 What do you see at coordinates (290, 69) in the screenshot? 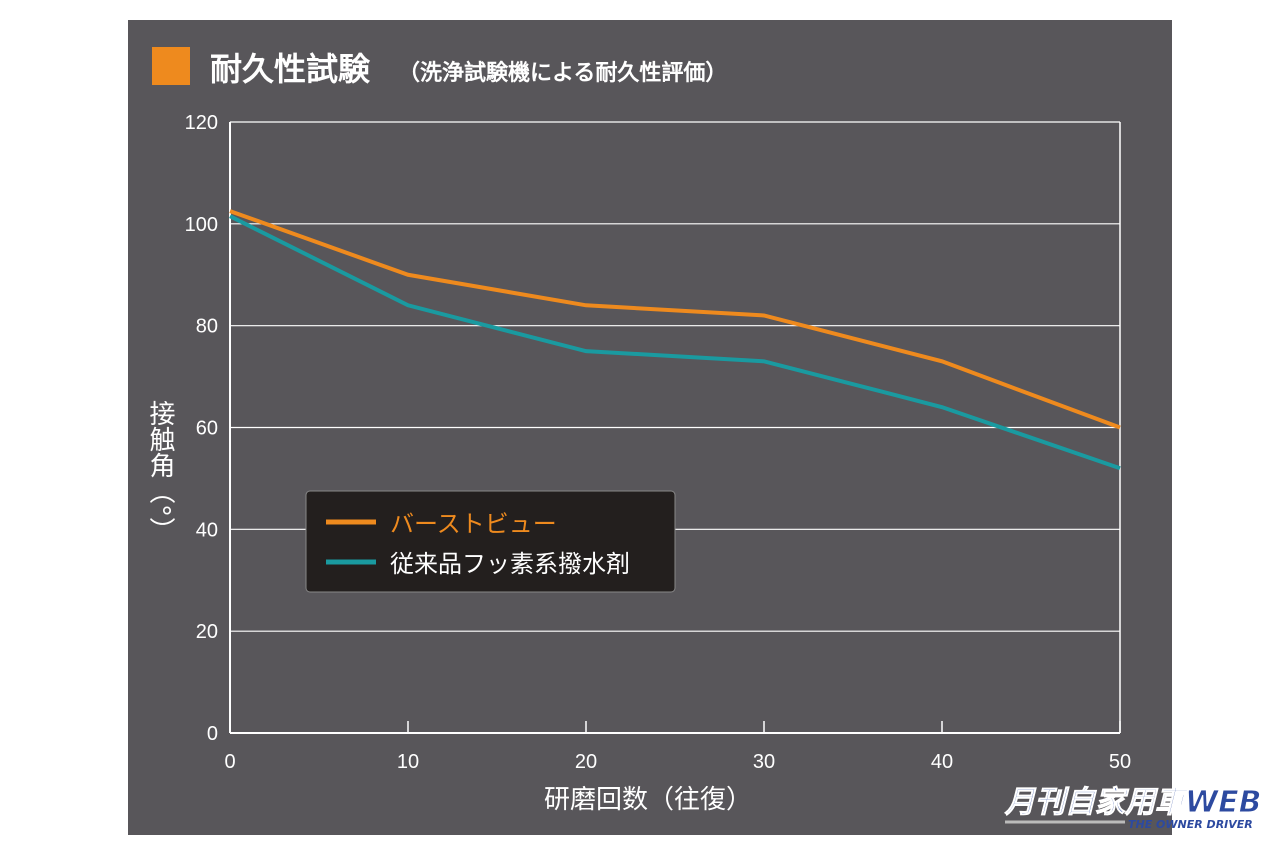
I see `chart-title: 耐久性試験` at bounding box center [290, 69].